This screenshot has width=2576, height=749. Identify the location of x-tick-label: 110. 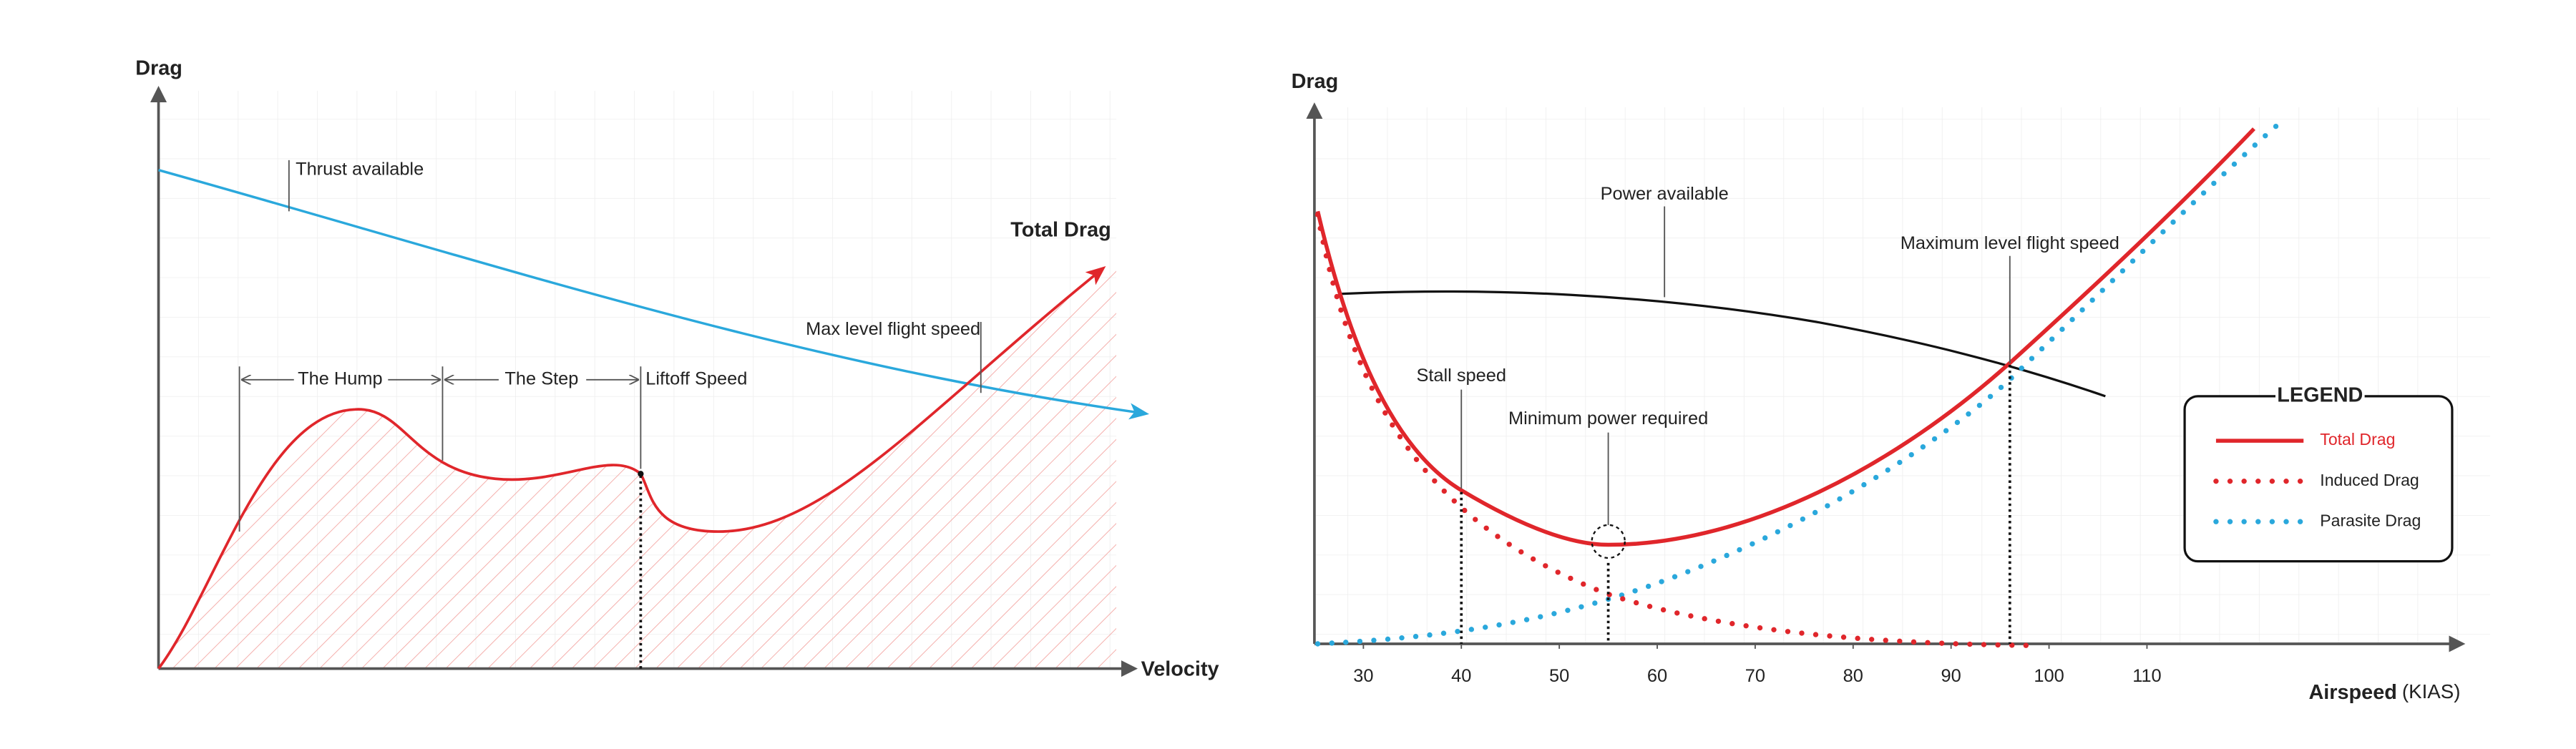
(2146, 676).